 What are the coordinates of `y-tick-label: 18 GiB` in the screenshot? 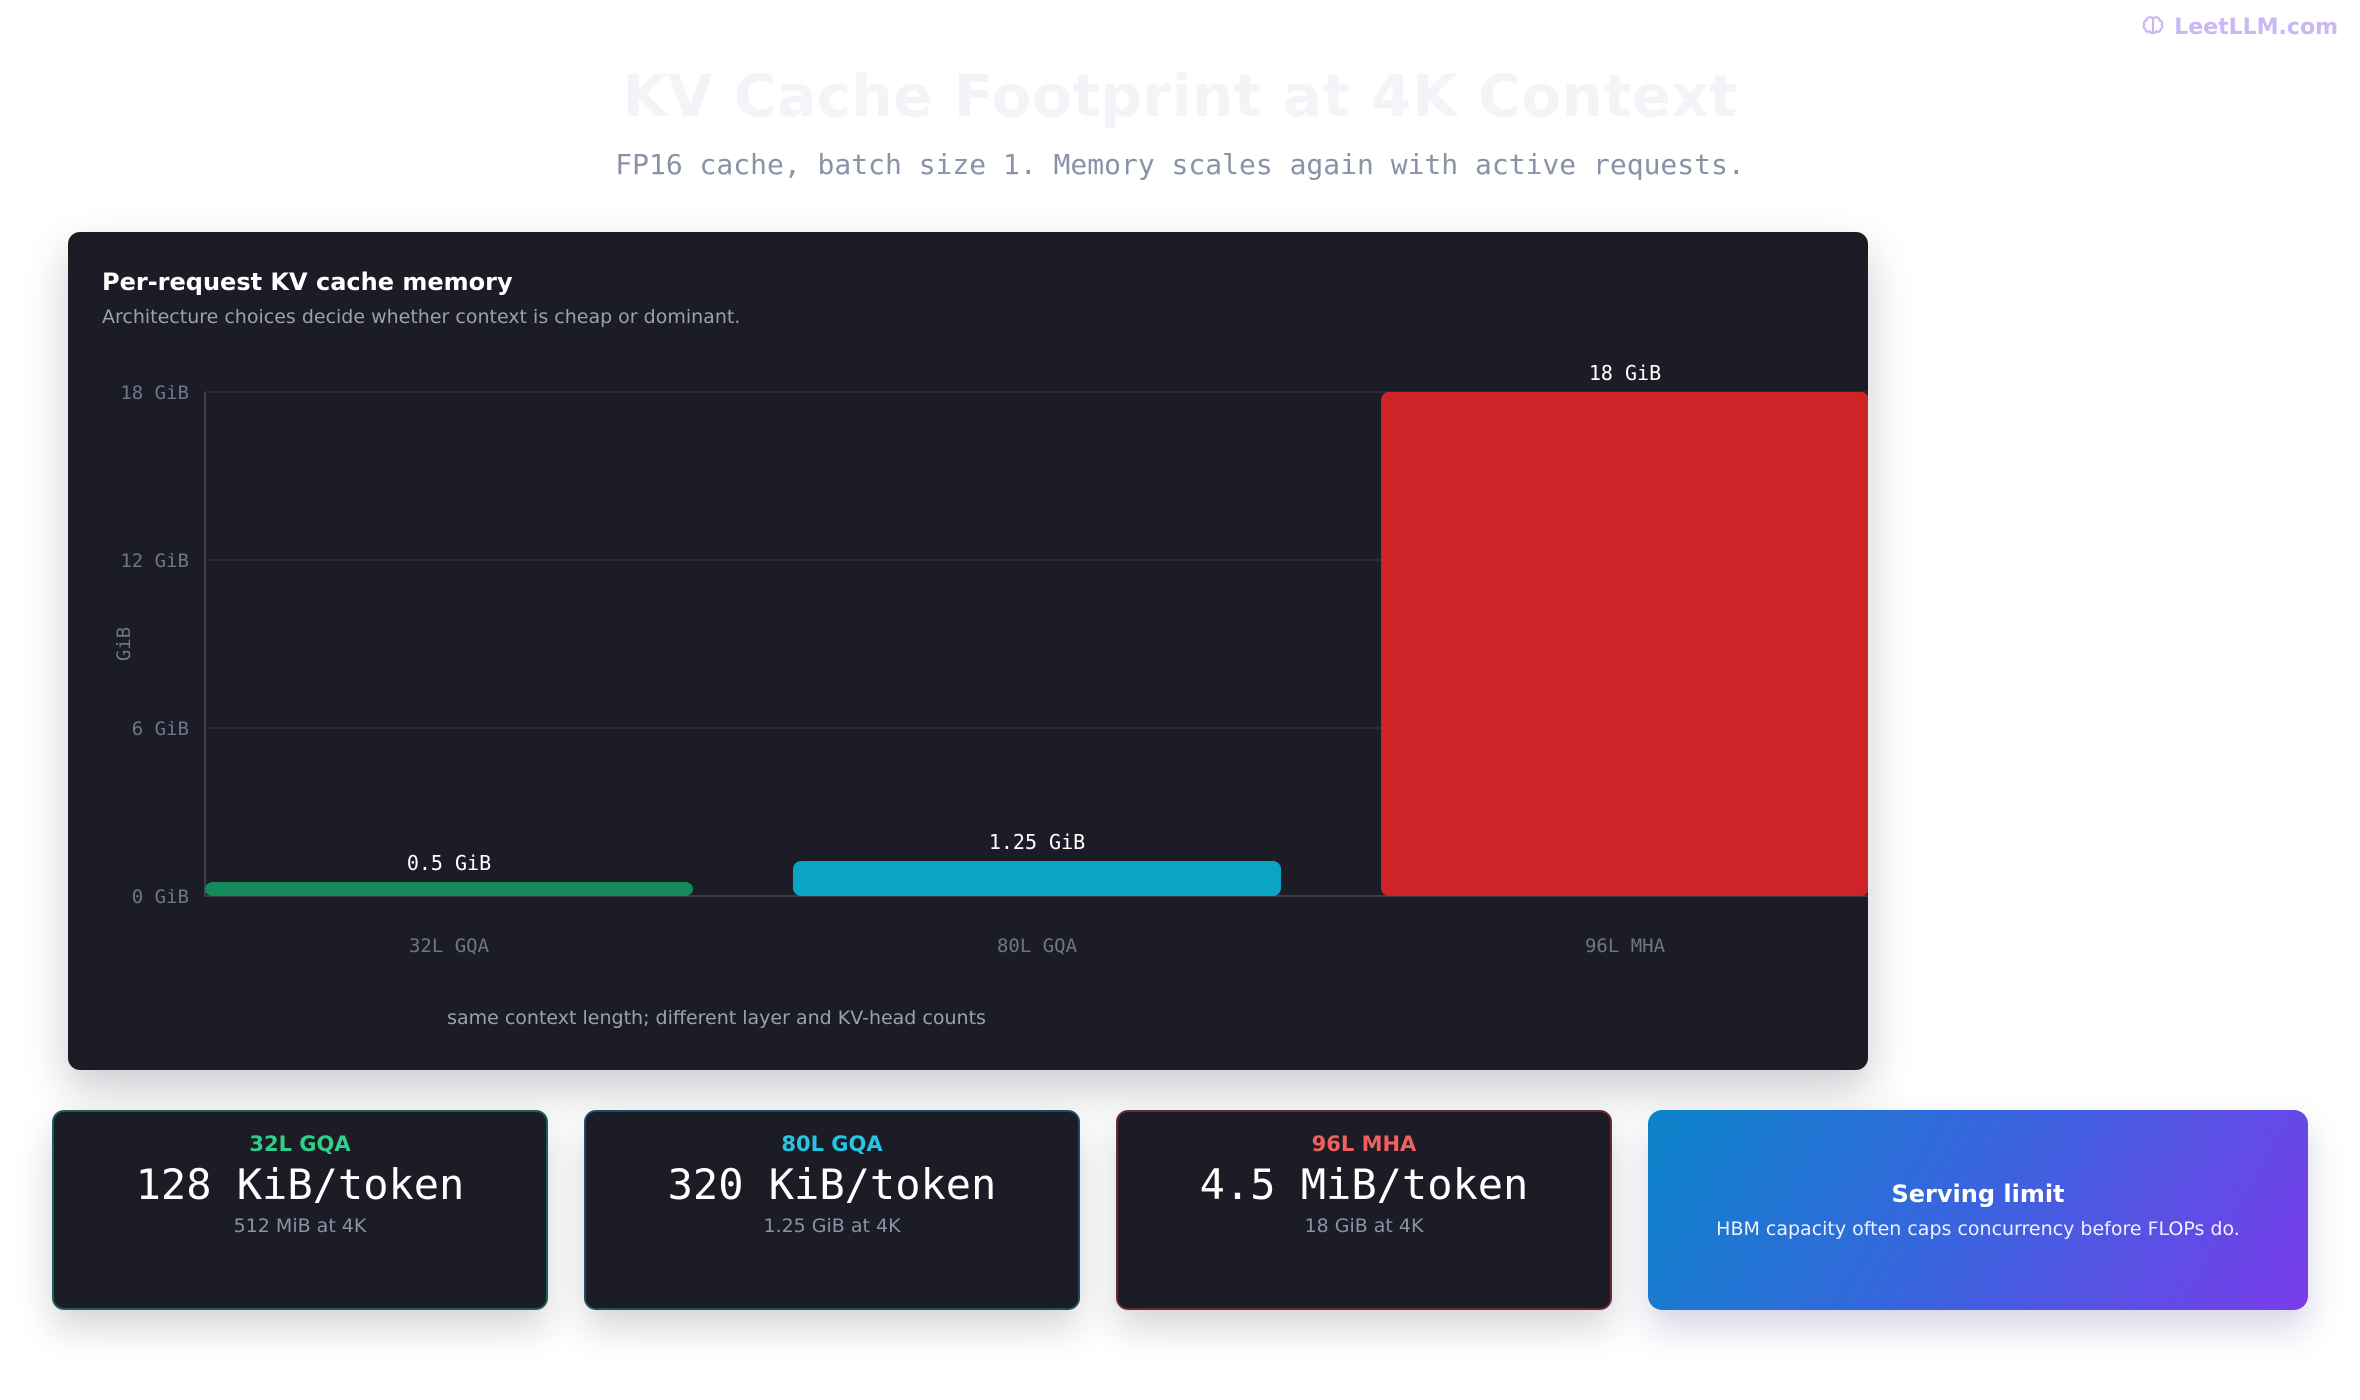 It's located at (154, 393).